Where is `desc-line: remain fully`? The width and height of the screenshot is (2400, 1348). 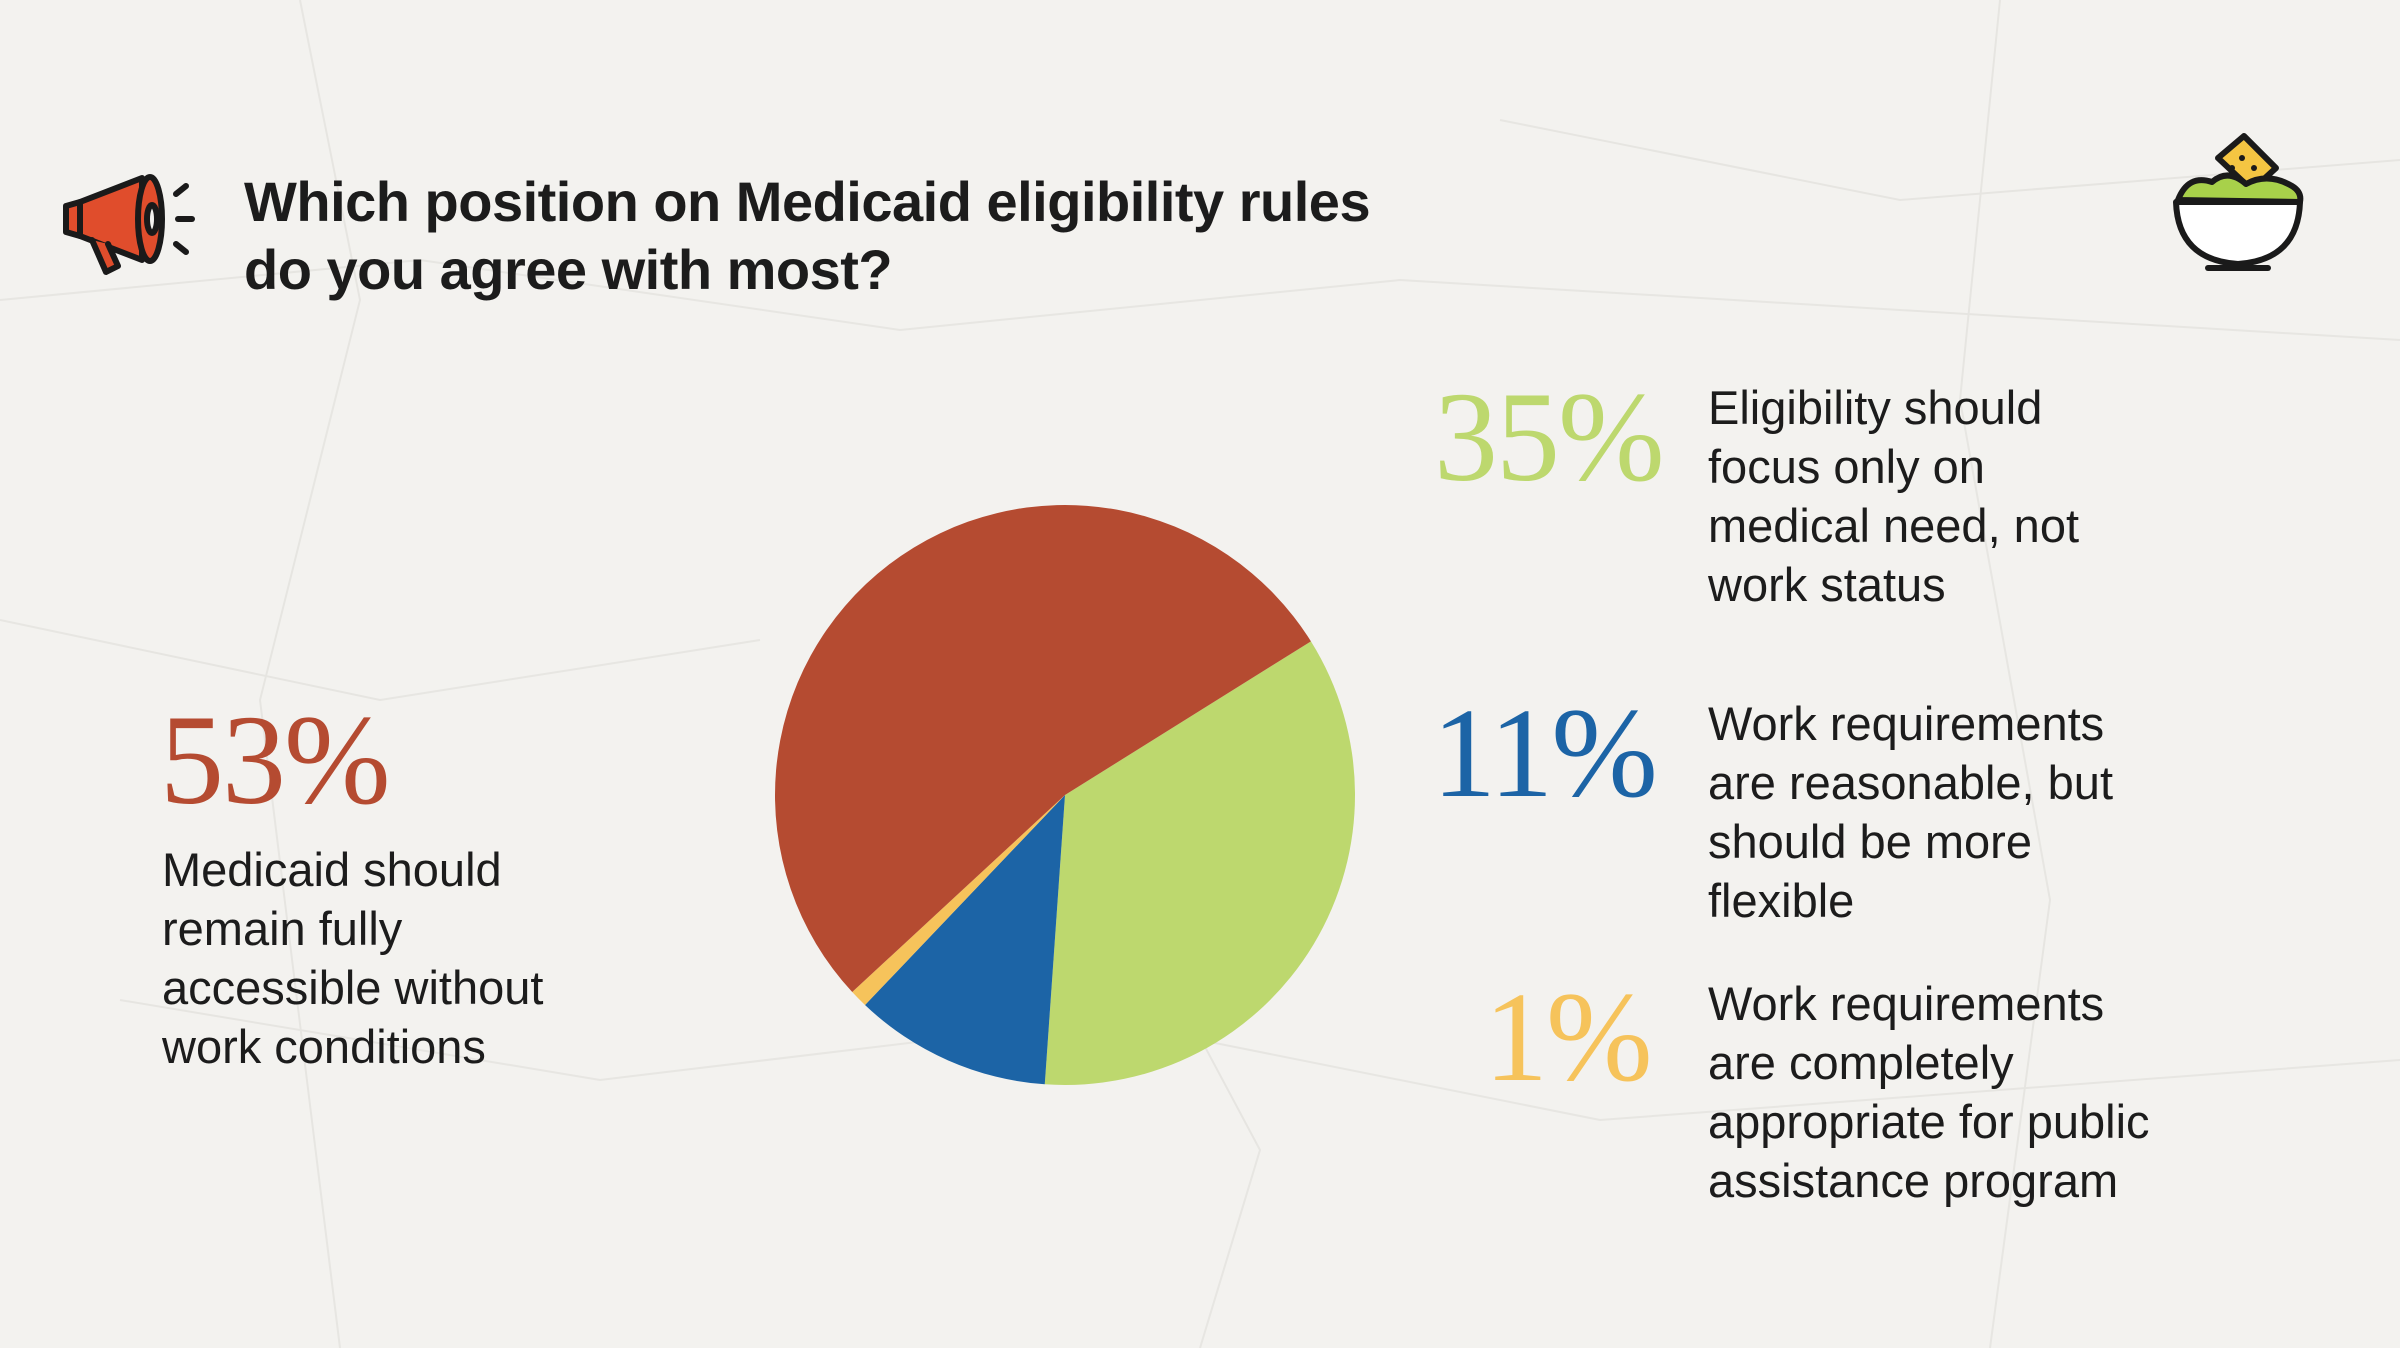 desc-line: remain fully is located at coordinates (282, 928).